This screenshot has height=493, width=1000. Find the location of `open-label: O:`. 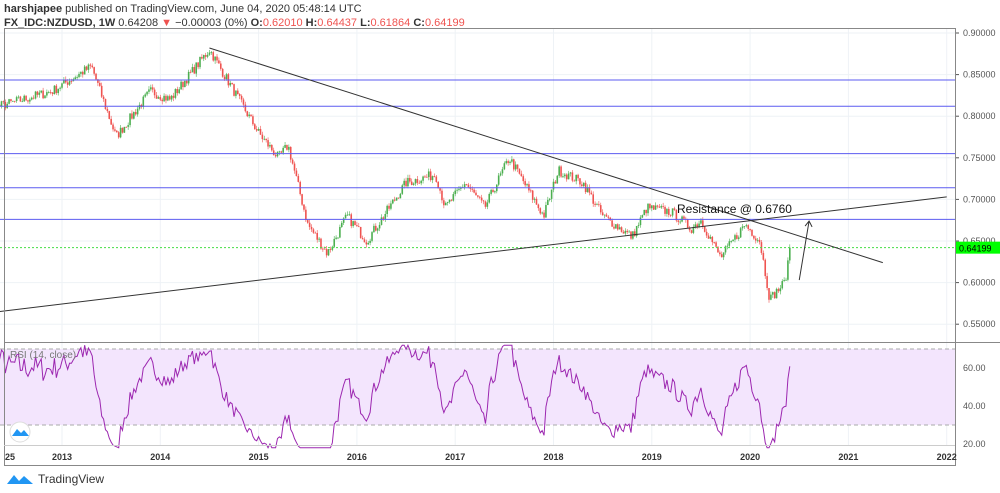

open-label: O: is located at coordinates (256, 23).